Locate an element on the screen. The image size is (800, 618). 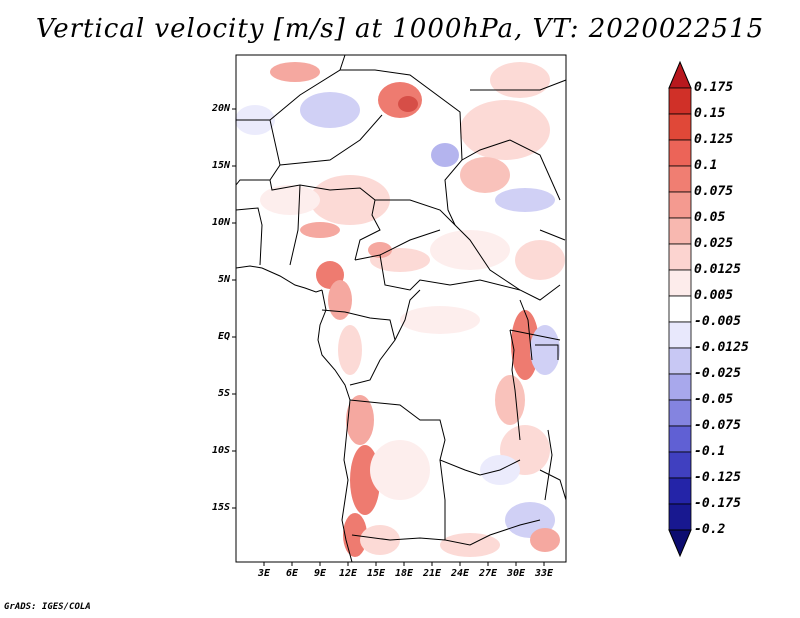
colorbar-label: 0.0125 is located at coordinates (717, 269).